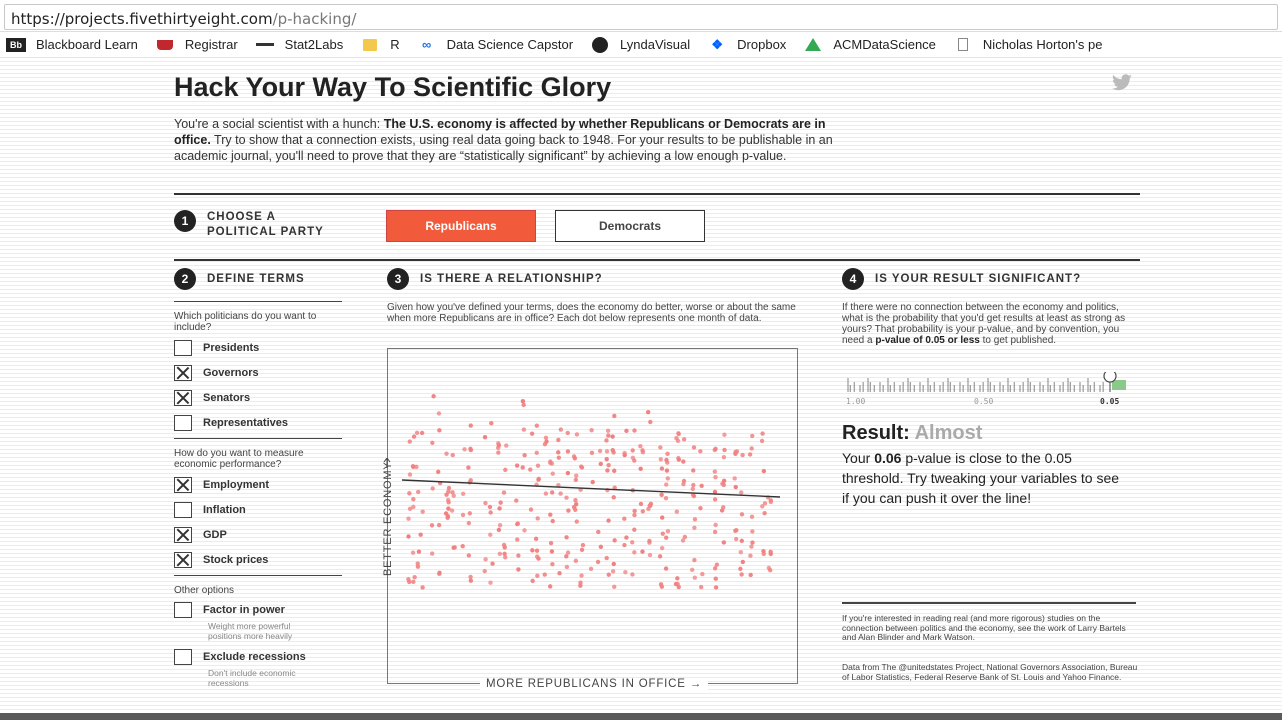 The width and height of the screenshot is (1282, 720). What do you see at coordinates (216, 348) in the screenshot?
I see `checkbox-row-presidents: Presidents` at bounding box center [216, 348].